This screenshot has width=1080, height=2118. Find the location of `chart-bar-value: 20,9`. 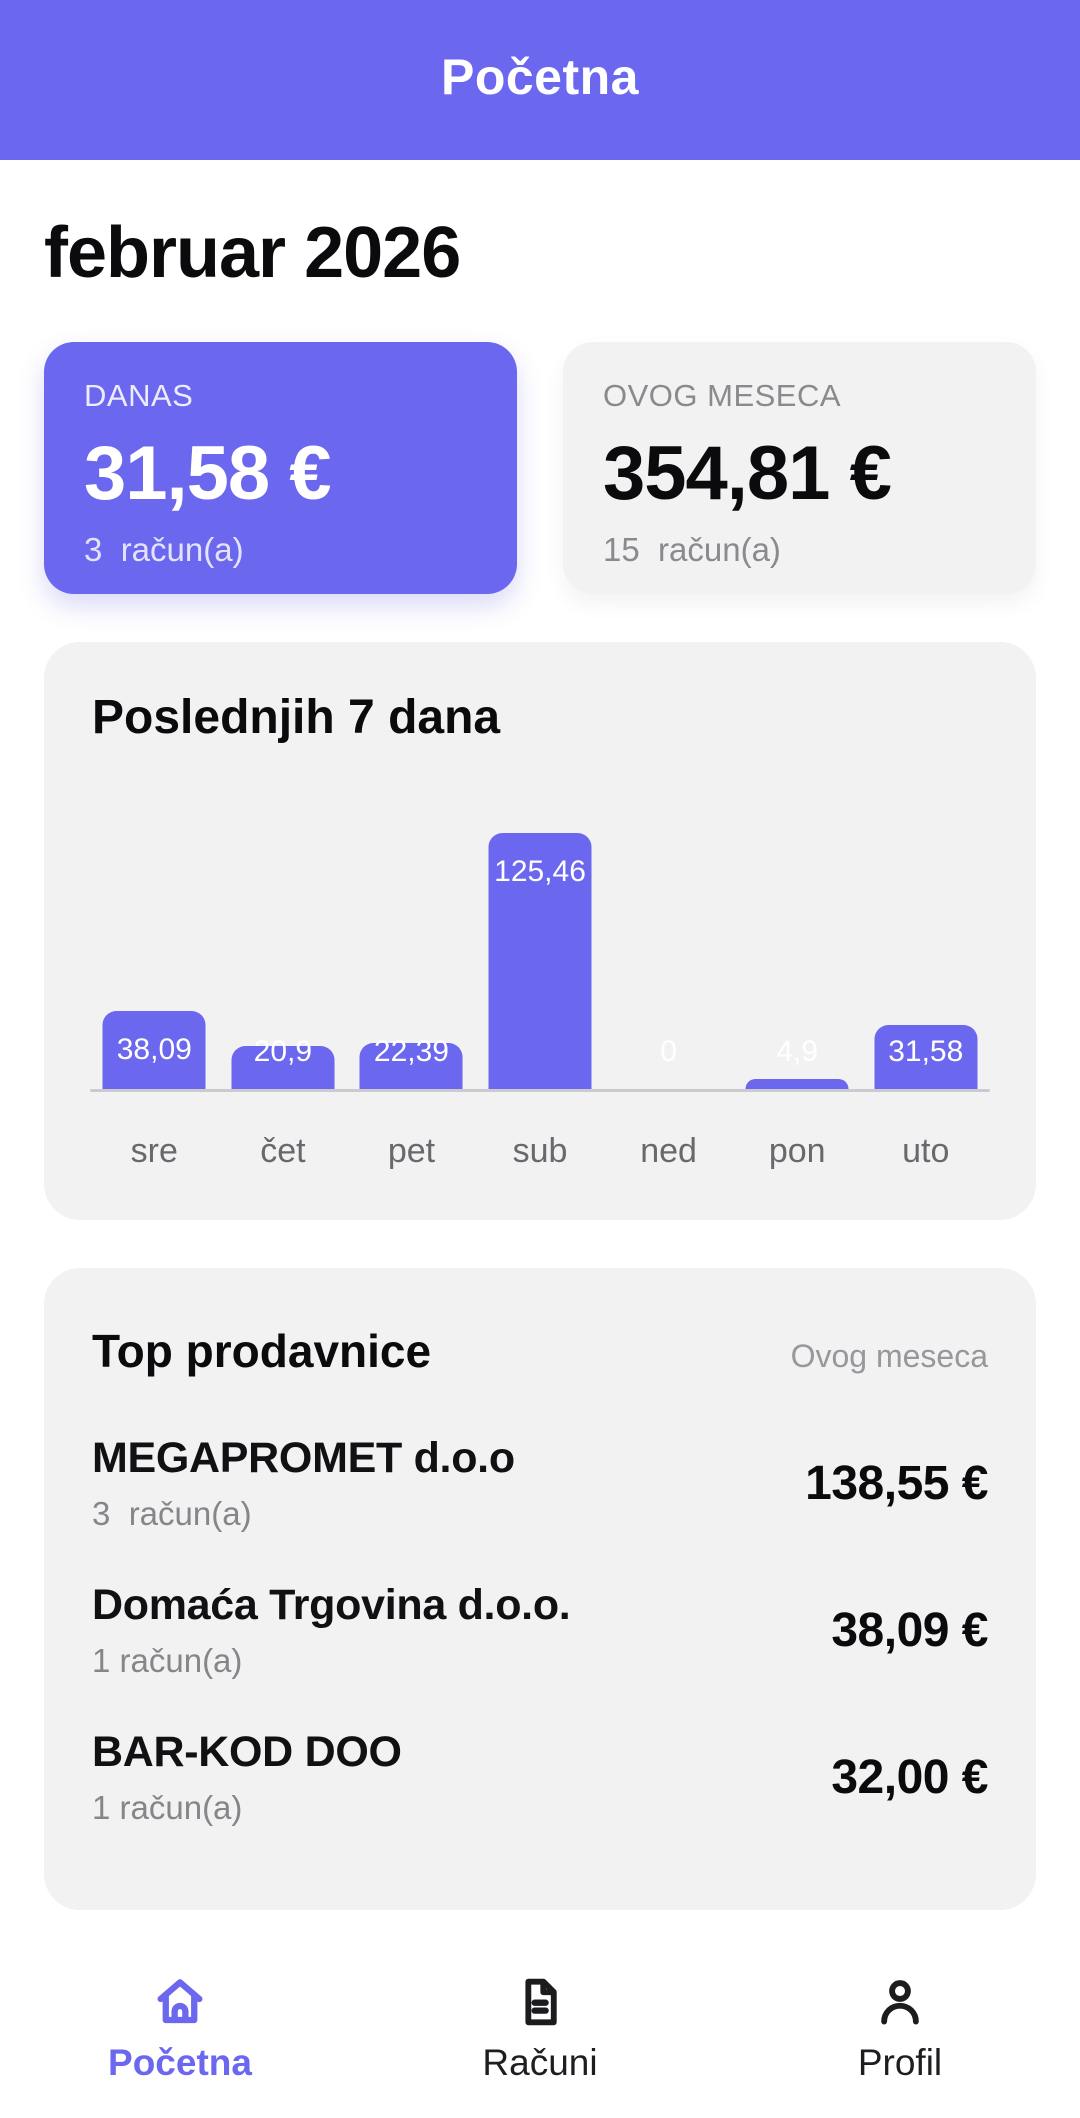

chart-bar-value: 20,9 is located at coordinates (283, 1051).